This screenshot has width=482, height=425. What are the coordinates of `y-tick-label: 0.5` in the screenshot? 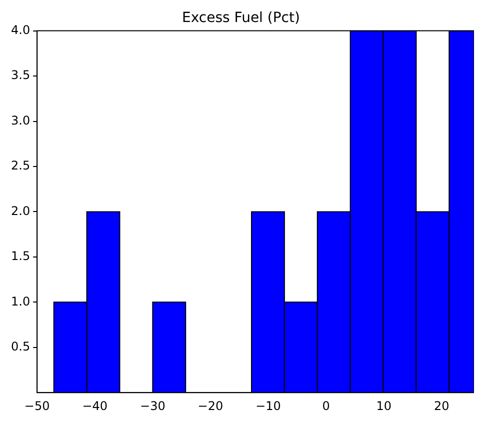 It's located at (20, 347).